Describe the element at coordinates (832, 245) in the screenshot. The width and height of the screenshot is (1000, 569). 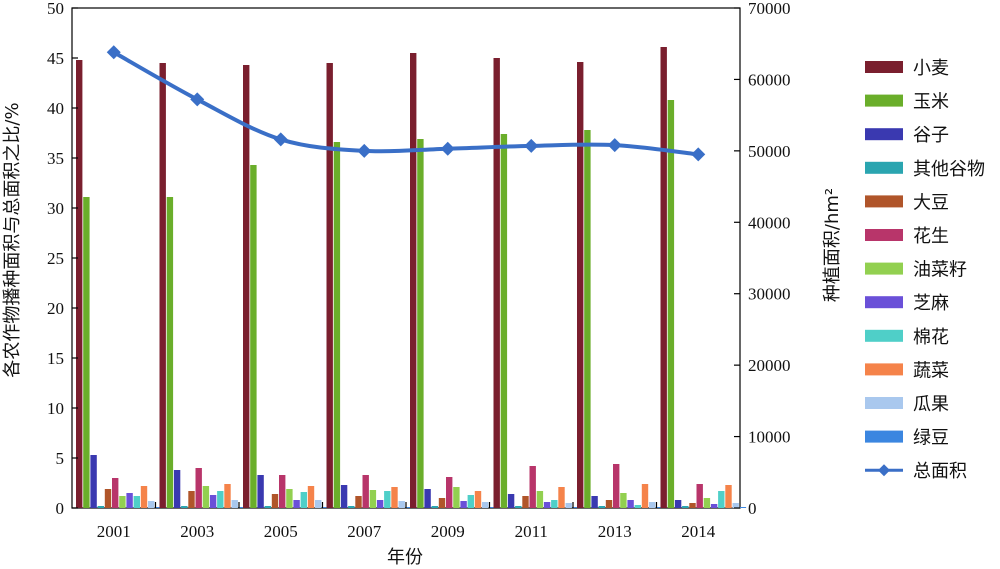
I see `y2-axis-label: 种植面积/hm²` at that location.